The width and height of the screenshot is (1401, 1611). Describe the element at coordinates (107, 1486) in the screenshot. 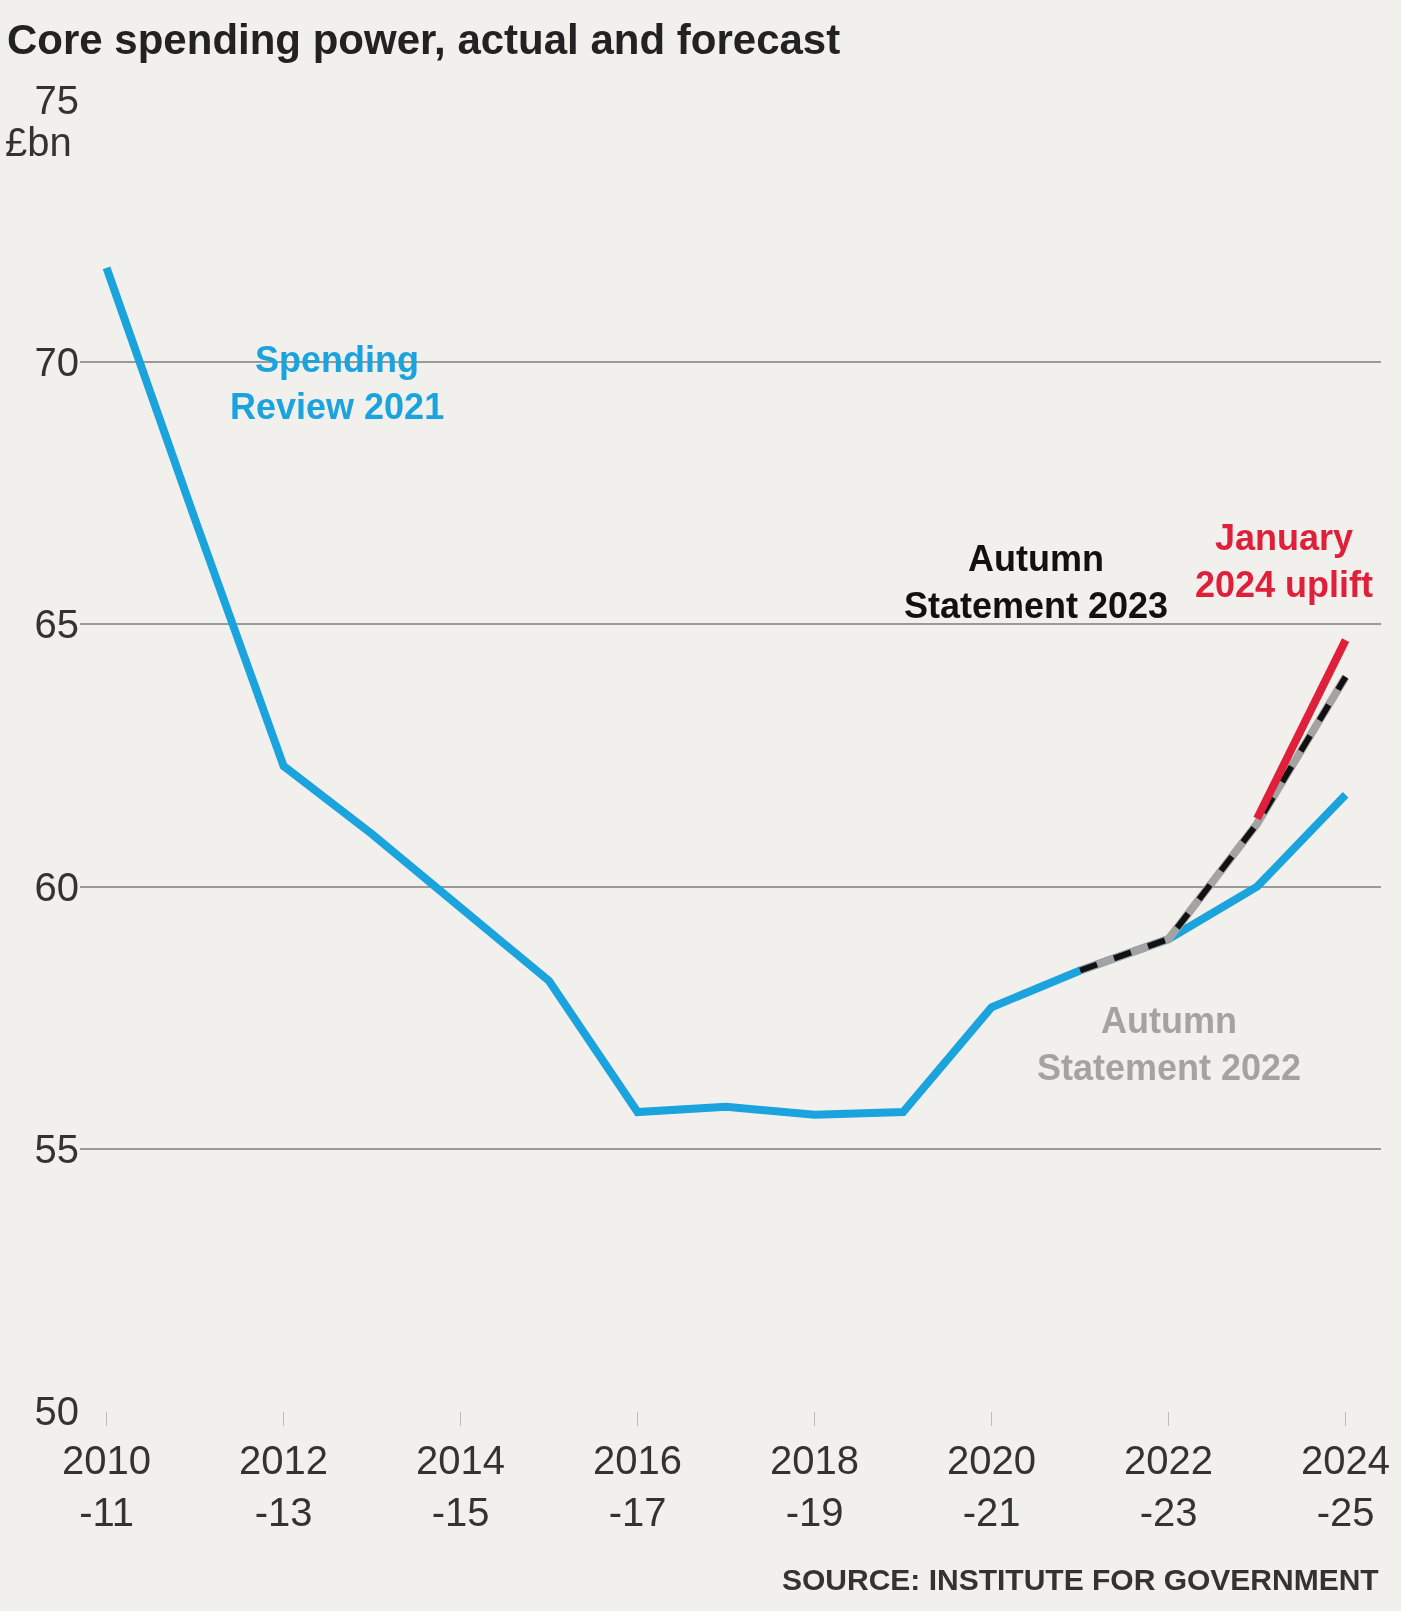

I see `x-tick-label: 2010-11` at that location.